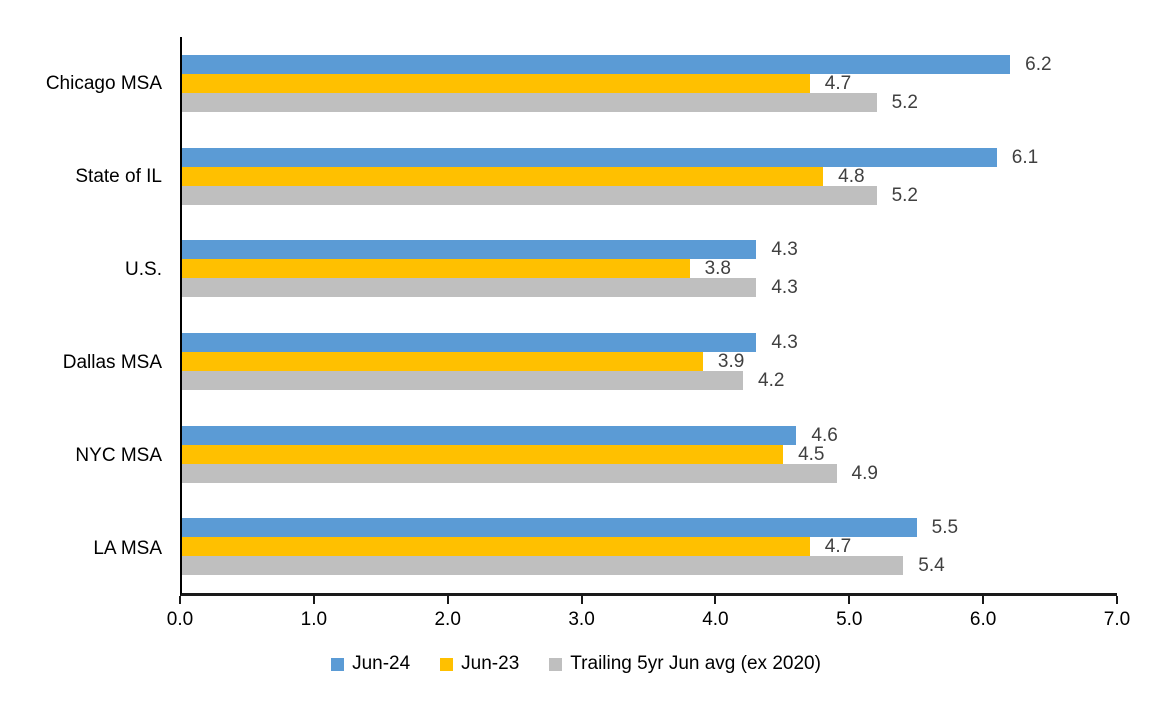 This screenshot has height=707, width=1152. I want to click on value-label-nyc-msa-jun-24: 4.6, so click(824, 435).